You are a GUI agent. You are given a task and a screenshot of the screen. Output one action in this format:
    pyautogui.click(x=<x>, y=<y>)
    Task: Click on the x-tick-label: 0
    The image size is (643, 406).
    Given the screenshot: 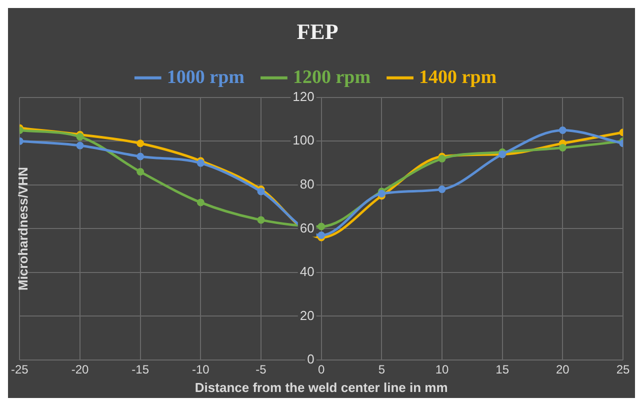 What is the action you would take?
    pyautogui.click(x=321, y=369)
    